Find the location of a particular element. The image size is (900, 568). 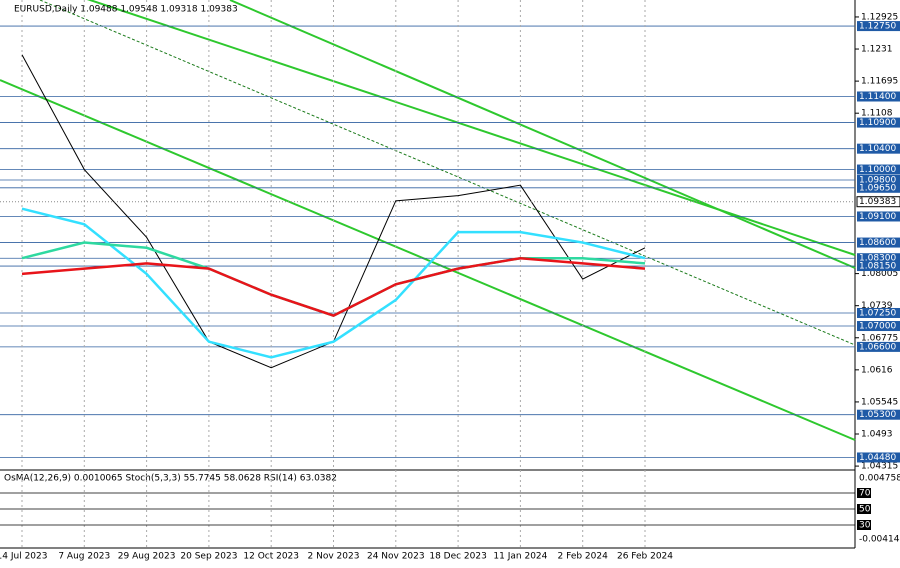

series-line is located at coordinates (333, 286).